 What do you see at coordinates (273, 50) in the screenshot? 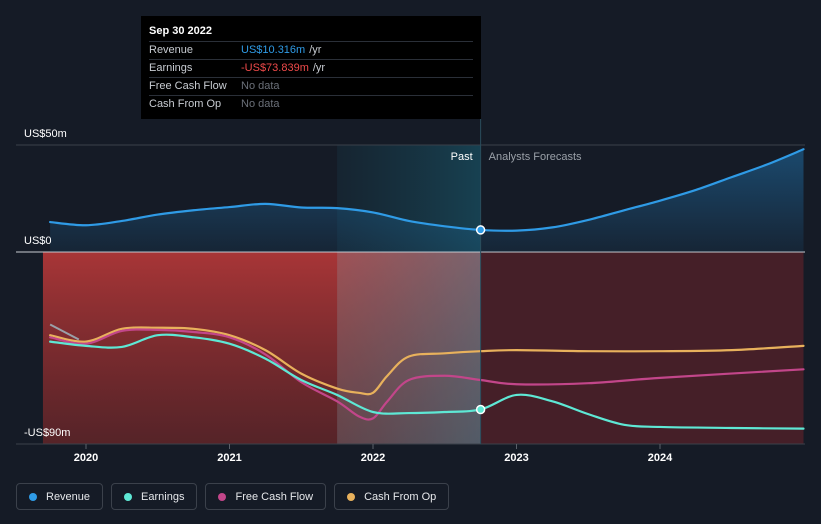
I see `tooltip-value: US$10.316m` at bounding box center [273, 50].